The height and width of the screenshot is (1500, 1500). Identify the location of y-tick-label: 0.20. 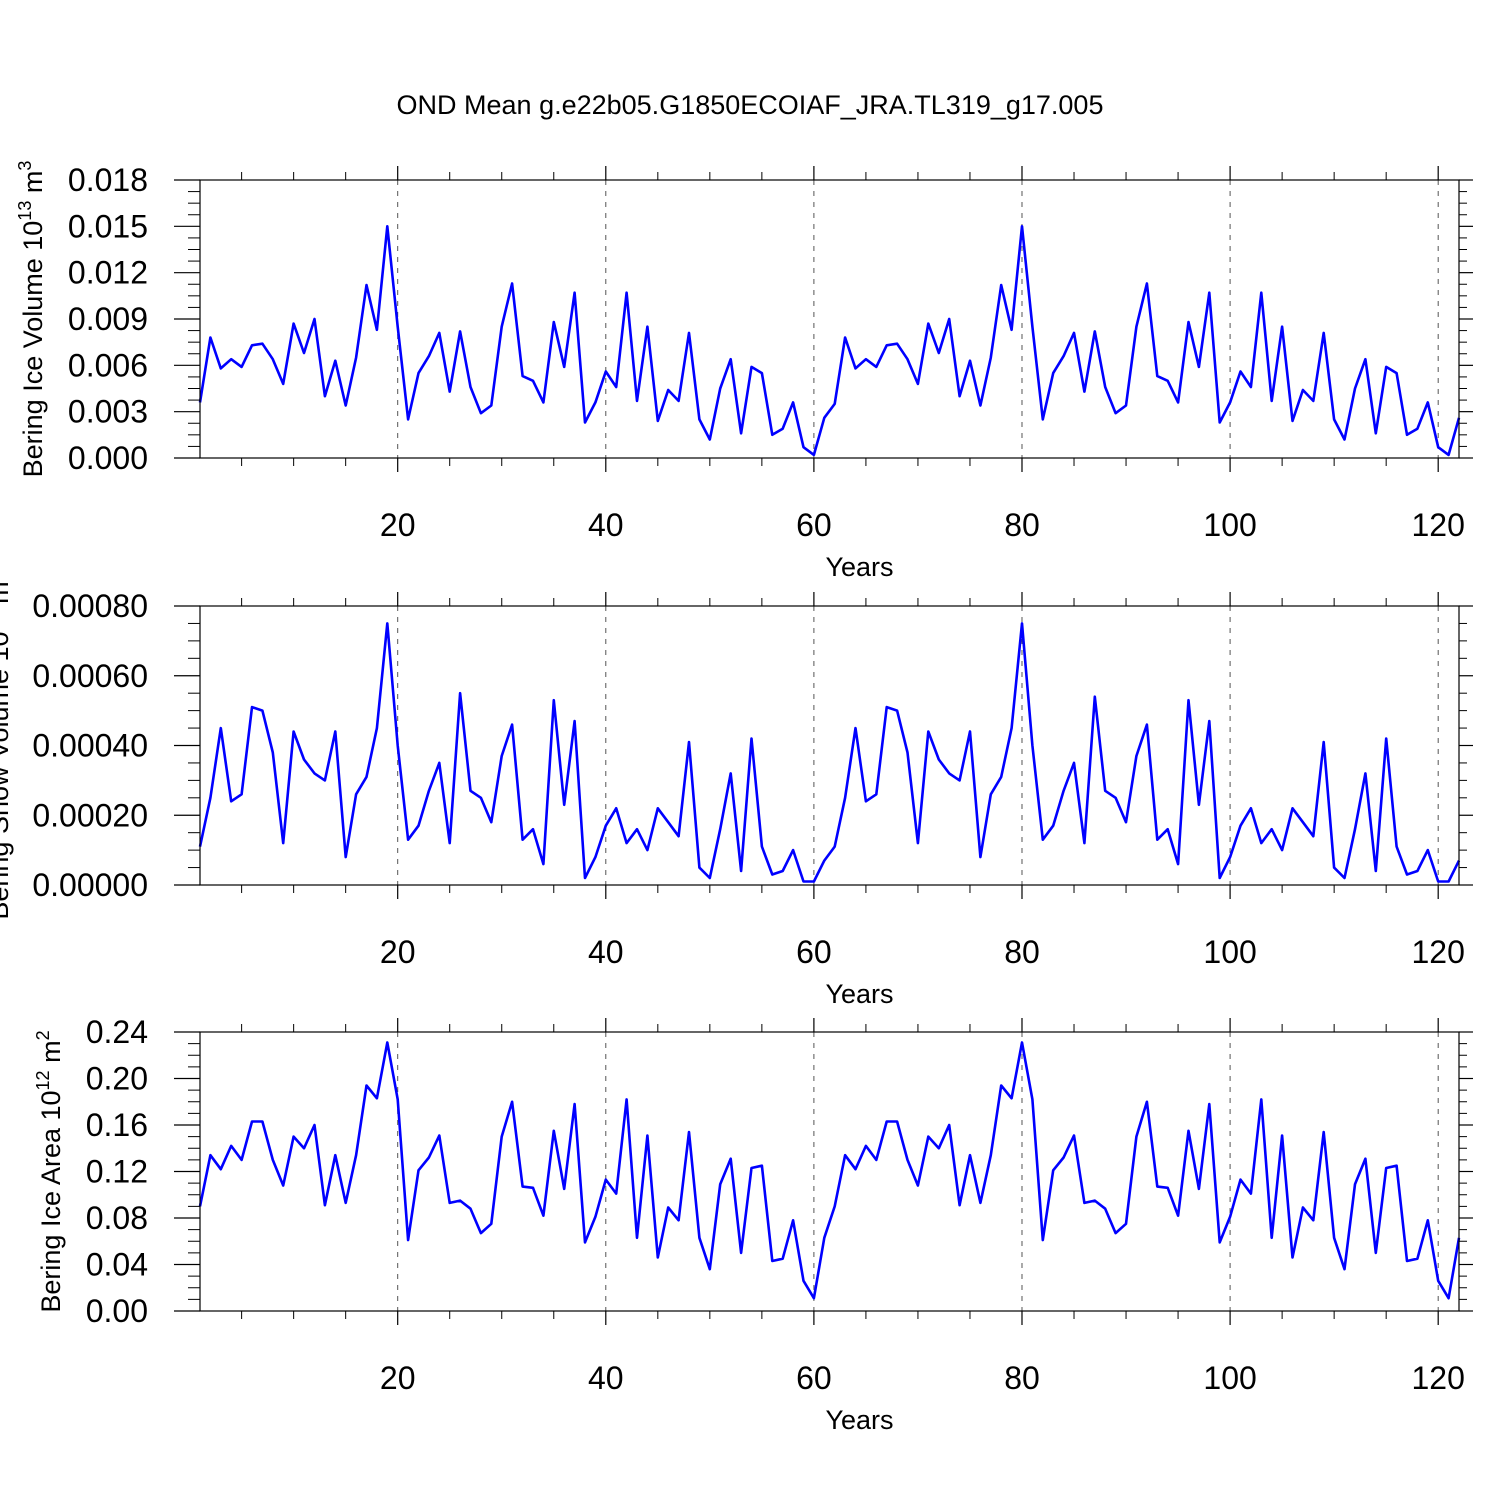
(117, 1079).